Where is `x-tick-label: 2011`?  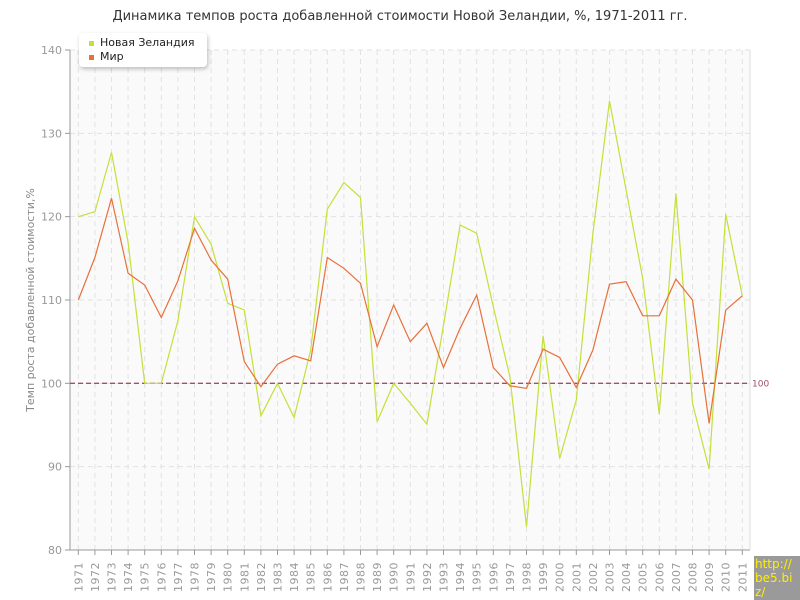
x-tick-label: 2011 is located at coordinates (742, 577).